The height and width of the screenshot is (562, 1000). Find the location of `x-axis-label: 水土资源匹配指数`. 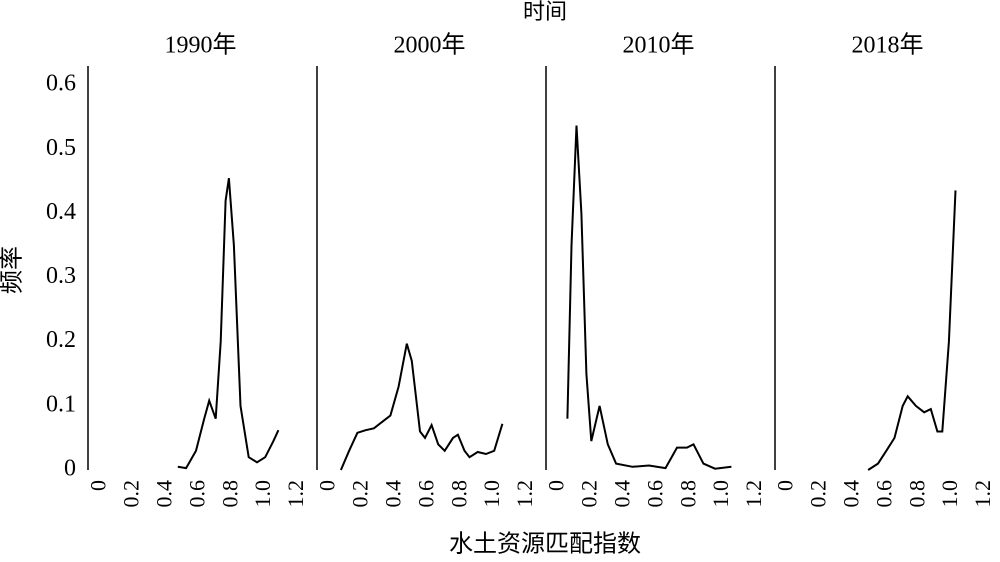

x-axis-label: 水土资源匹配指数 is located at coordinates (545, 544).